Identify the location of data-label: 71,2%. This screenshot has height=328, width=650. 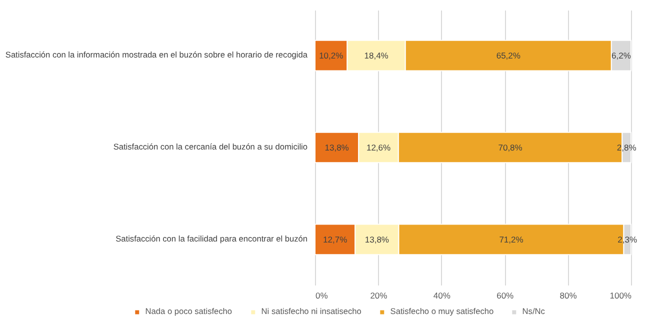
(511, 239).